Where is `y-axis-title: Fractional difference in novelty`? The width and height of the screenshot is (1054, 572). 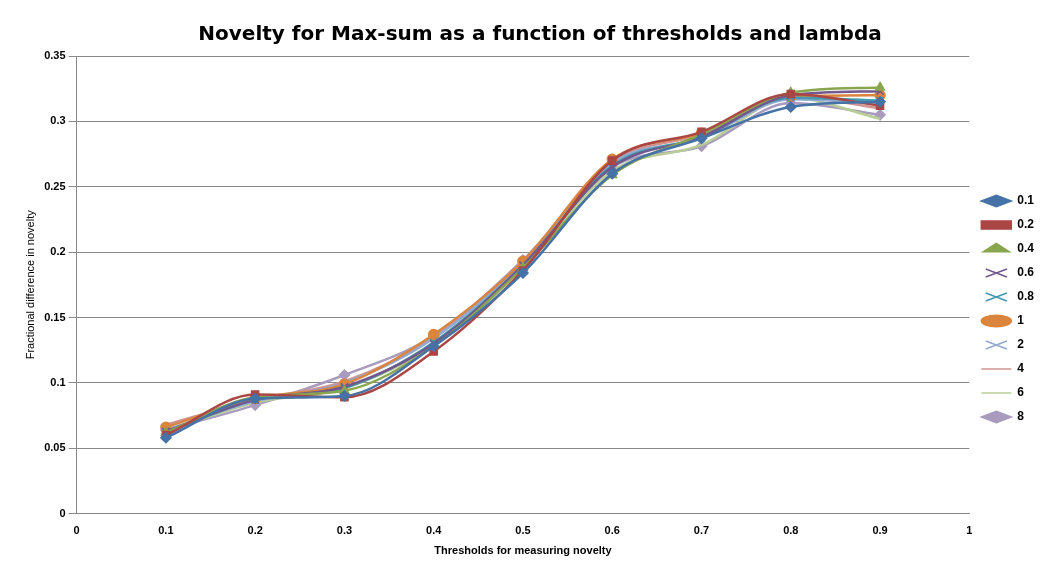 y-axis-title: Fractional difference in novelty is located at coordinates (29, 284).